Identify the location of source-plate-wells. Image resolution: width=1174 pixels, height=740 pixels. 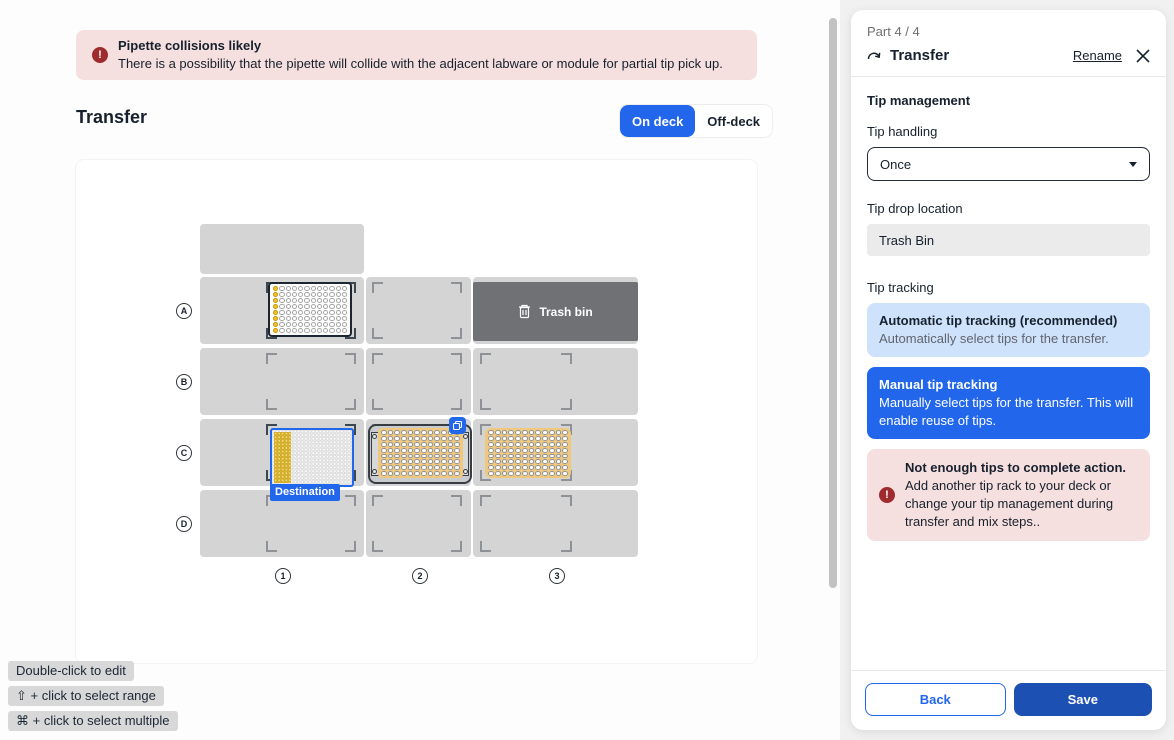
(420, 453).